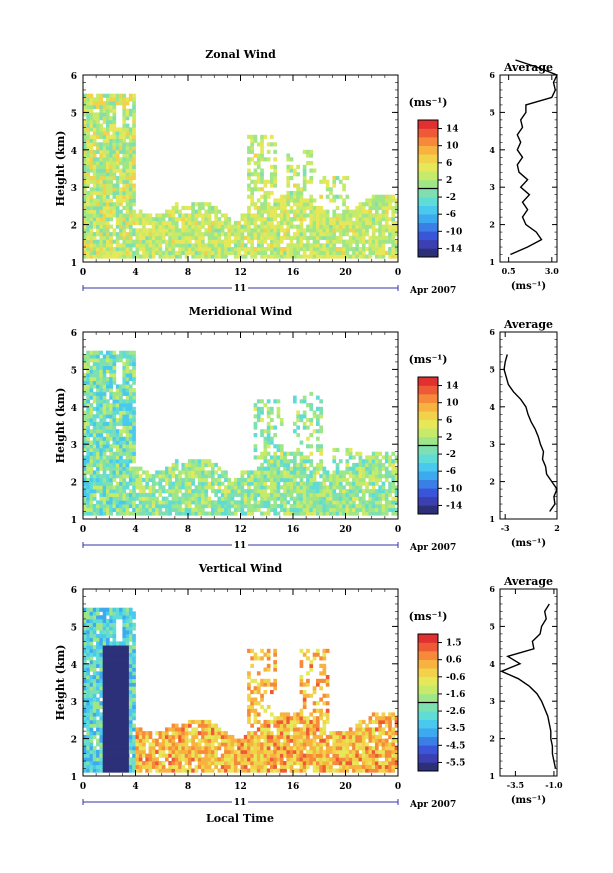 Image resolution: width=613 pixels, height=873 pixels. What do you see at coordinates (452, 404) in the screenshot?
I see `colorbar-tick-label: 10` at bounding box center [452, 404].